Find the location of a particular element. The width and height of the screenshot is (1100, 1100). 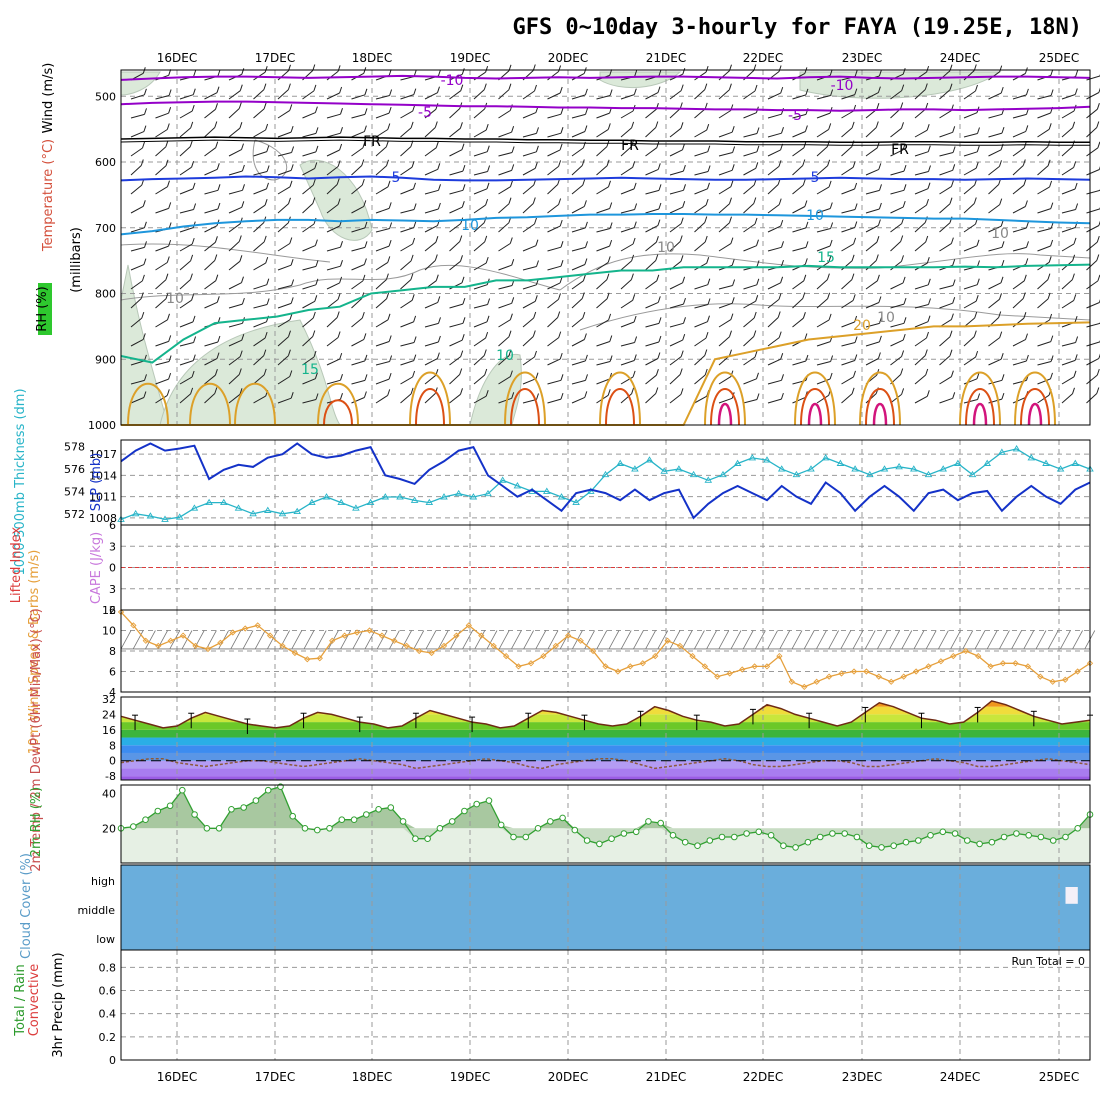

ylabel-precip: 3hr Precip (mm) is located at coordinates (58, 1004).